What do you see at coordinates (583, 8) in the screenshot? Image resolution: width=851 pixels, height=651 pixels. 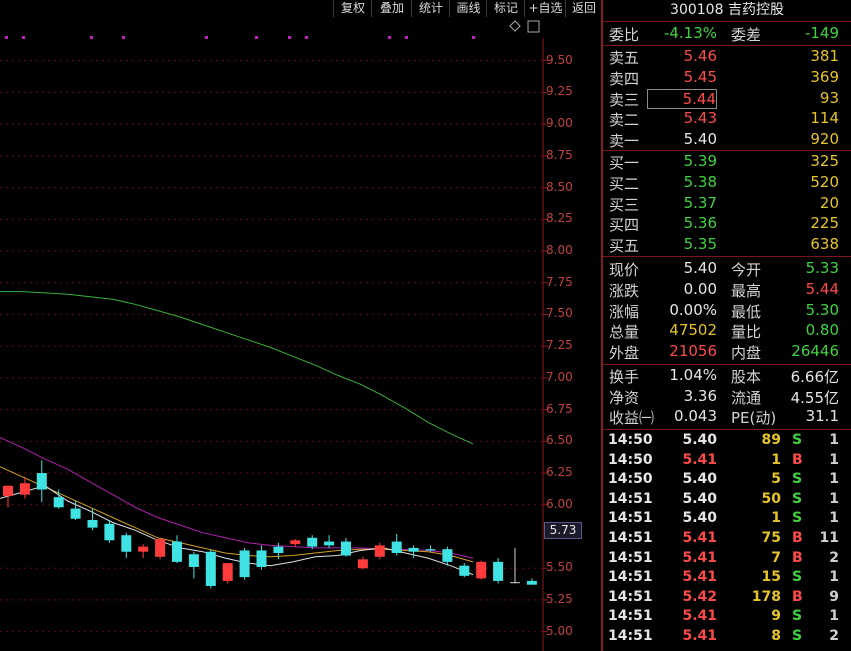 I see `toolbar-button: 返回` at bounding box center [583, 8].